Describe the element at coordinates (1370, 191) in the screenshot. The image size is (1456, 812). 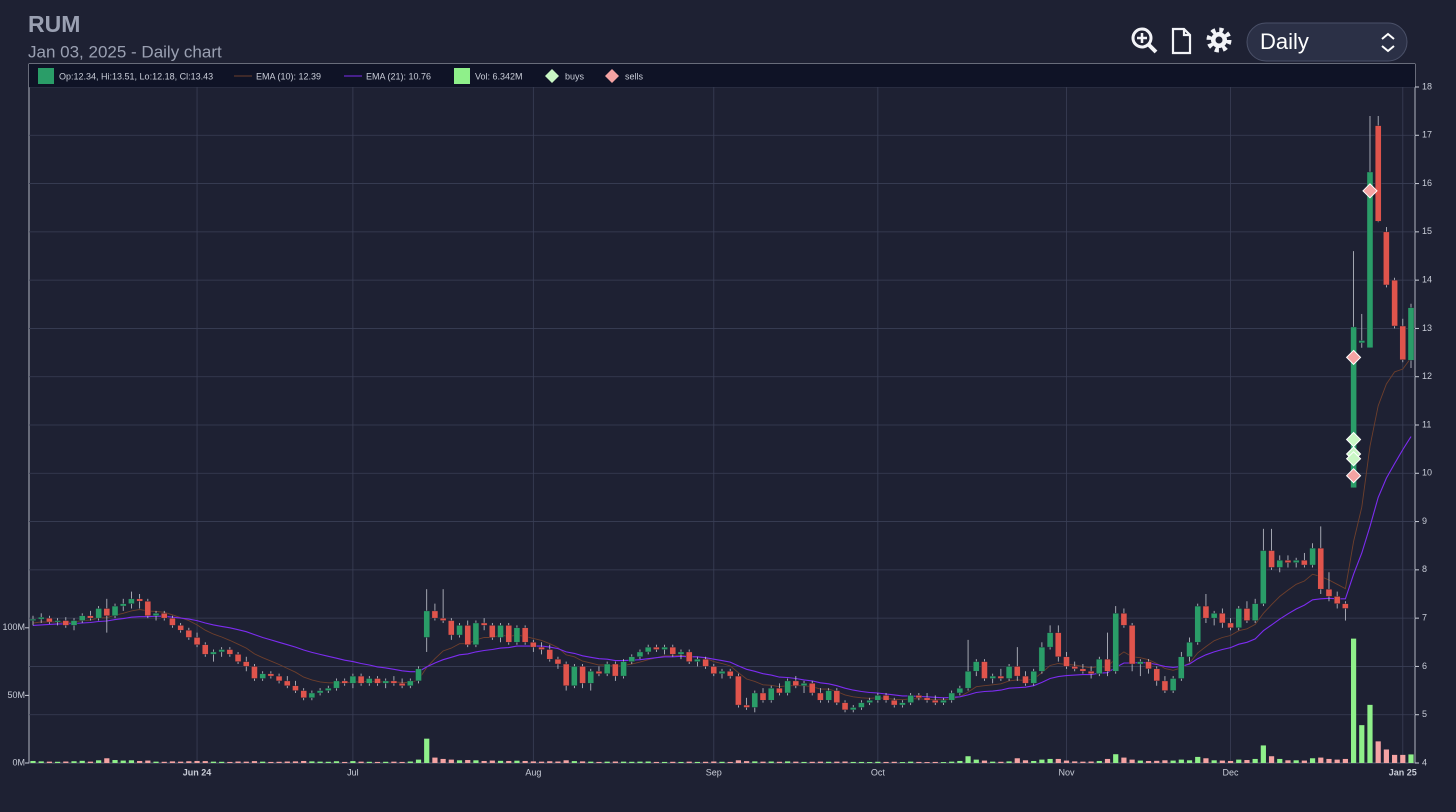
I see `sell-marker` at that location.